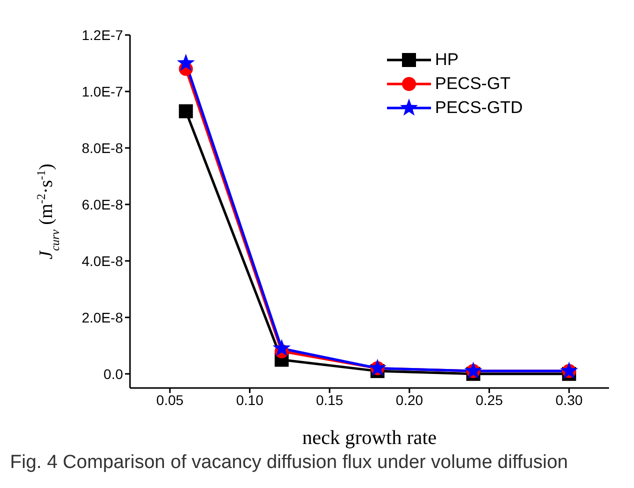  I want to click on y-tick-label: 0.0, so click(114, 374).